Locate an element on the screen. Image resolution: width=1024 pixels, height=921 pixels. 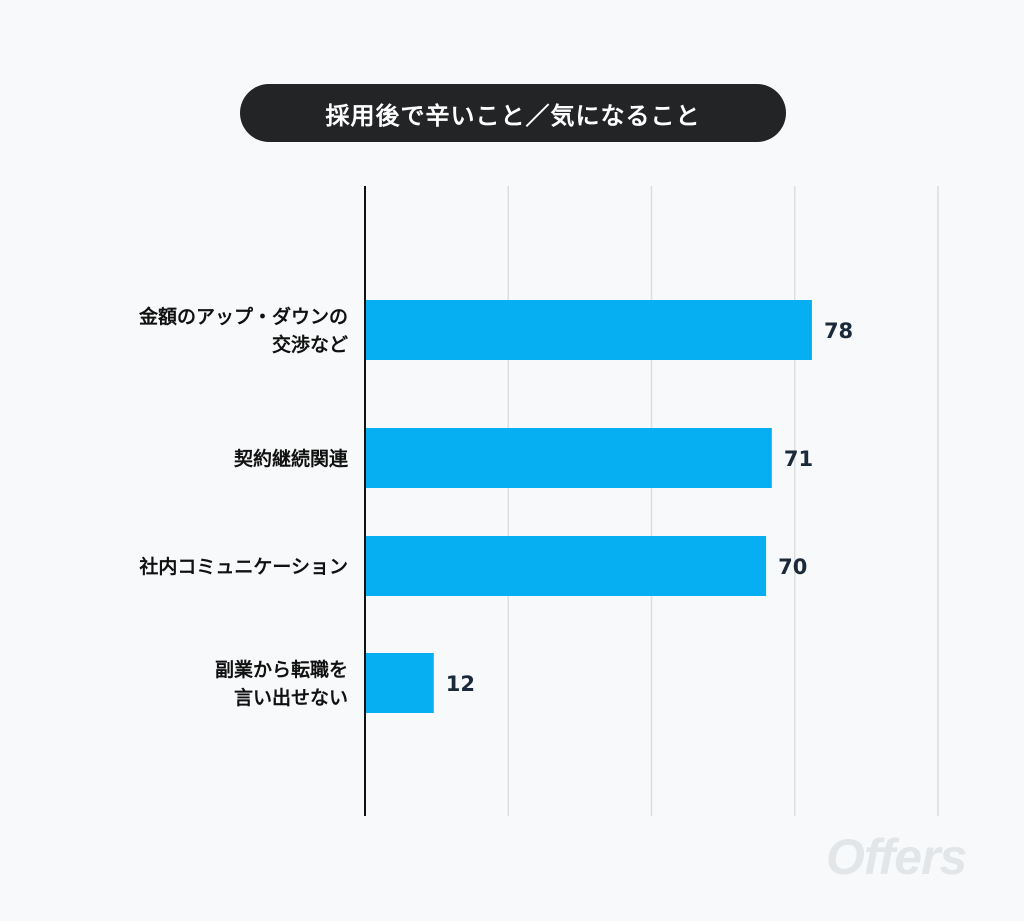
value-label-2: 70 is located at coordinates (792, 567).